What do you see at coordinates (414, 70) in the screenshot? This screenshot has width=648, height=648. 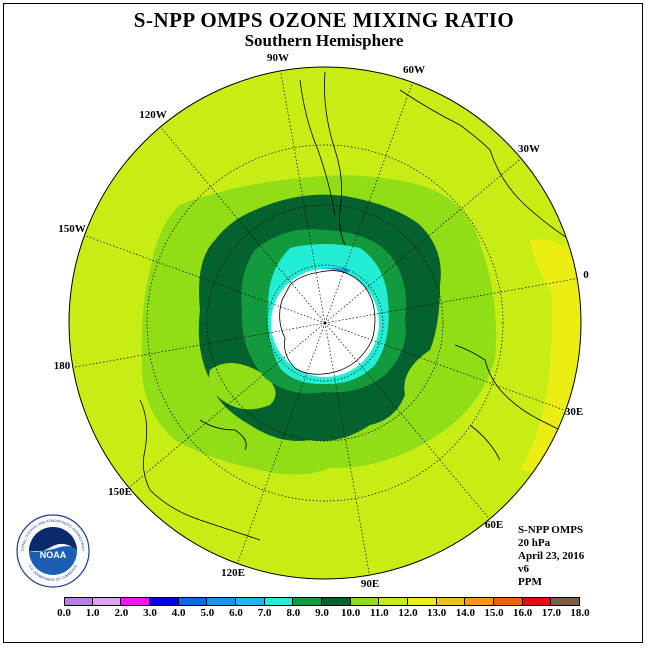 I see `lon-label-60w: 60W` at bounding box center [414, 70].